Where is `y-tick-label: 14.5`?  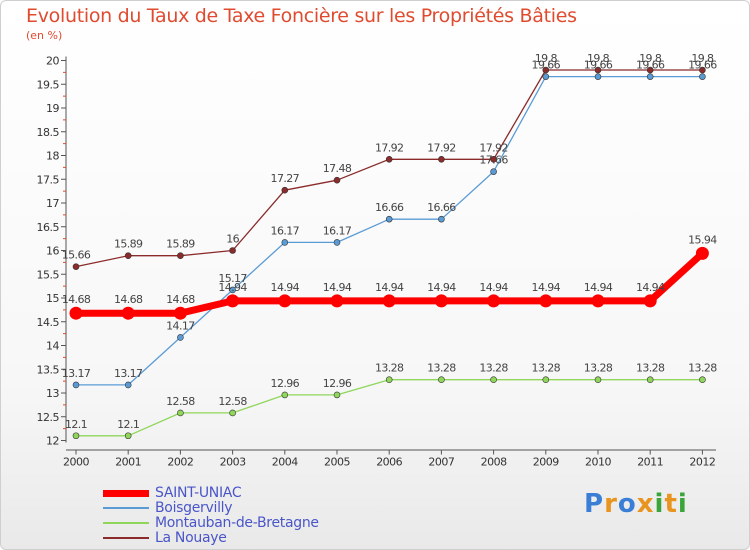 y-tick-label: 14.5 is located at coordinates (48, 322).